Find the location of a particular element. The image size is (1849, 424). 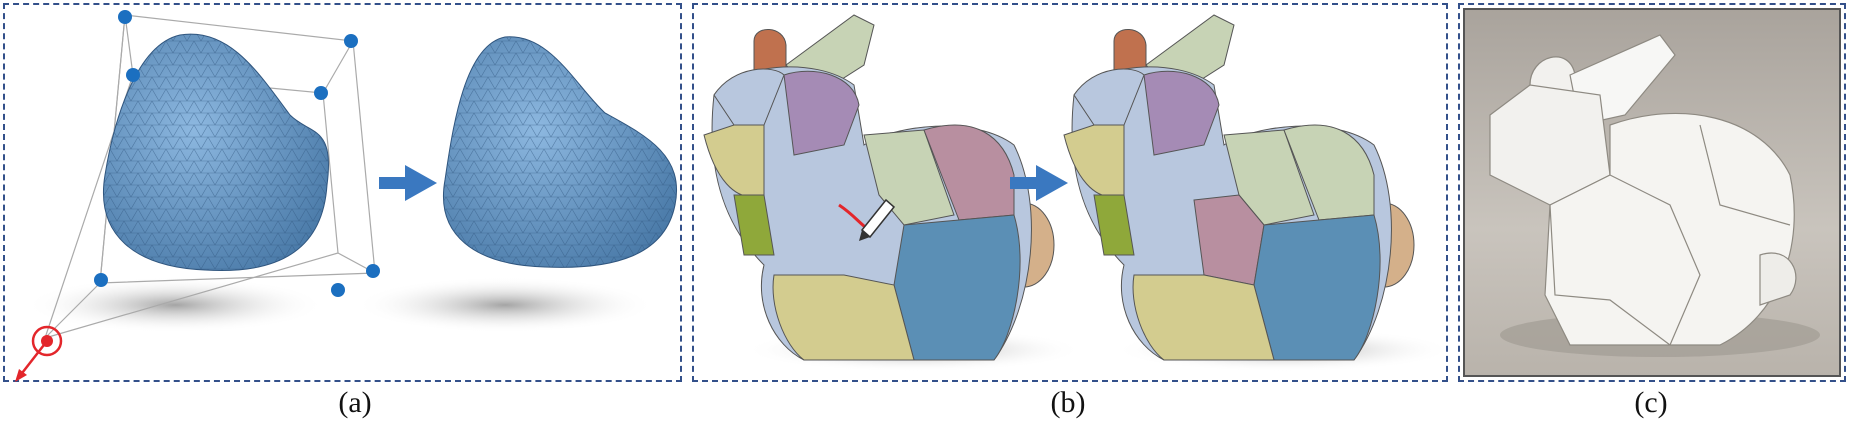

cage-control-points is located at coordinates (237, 153).